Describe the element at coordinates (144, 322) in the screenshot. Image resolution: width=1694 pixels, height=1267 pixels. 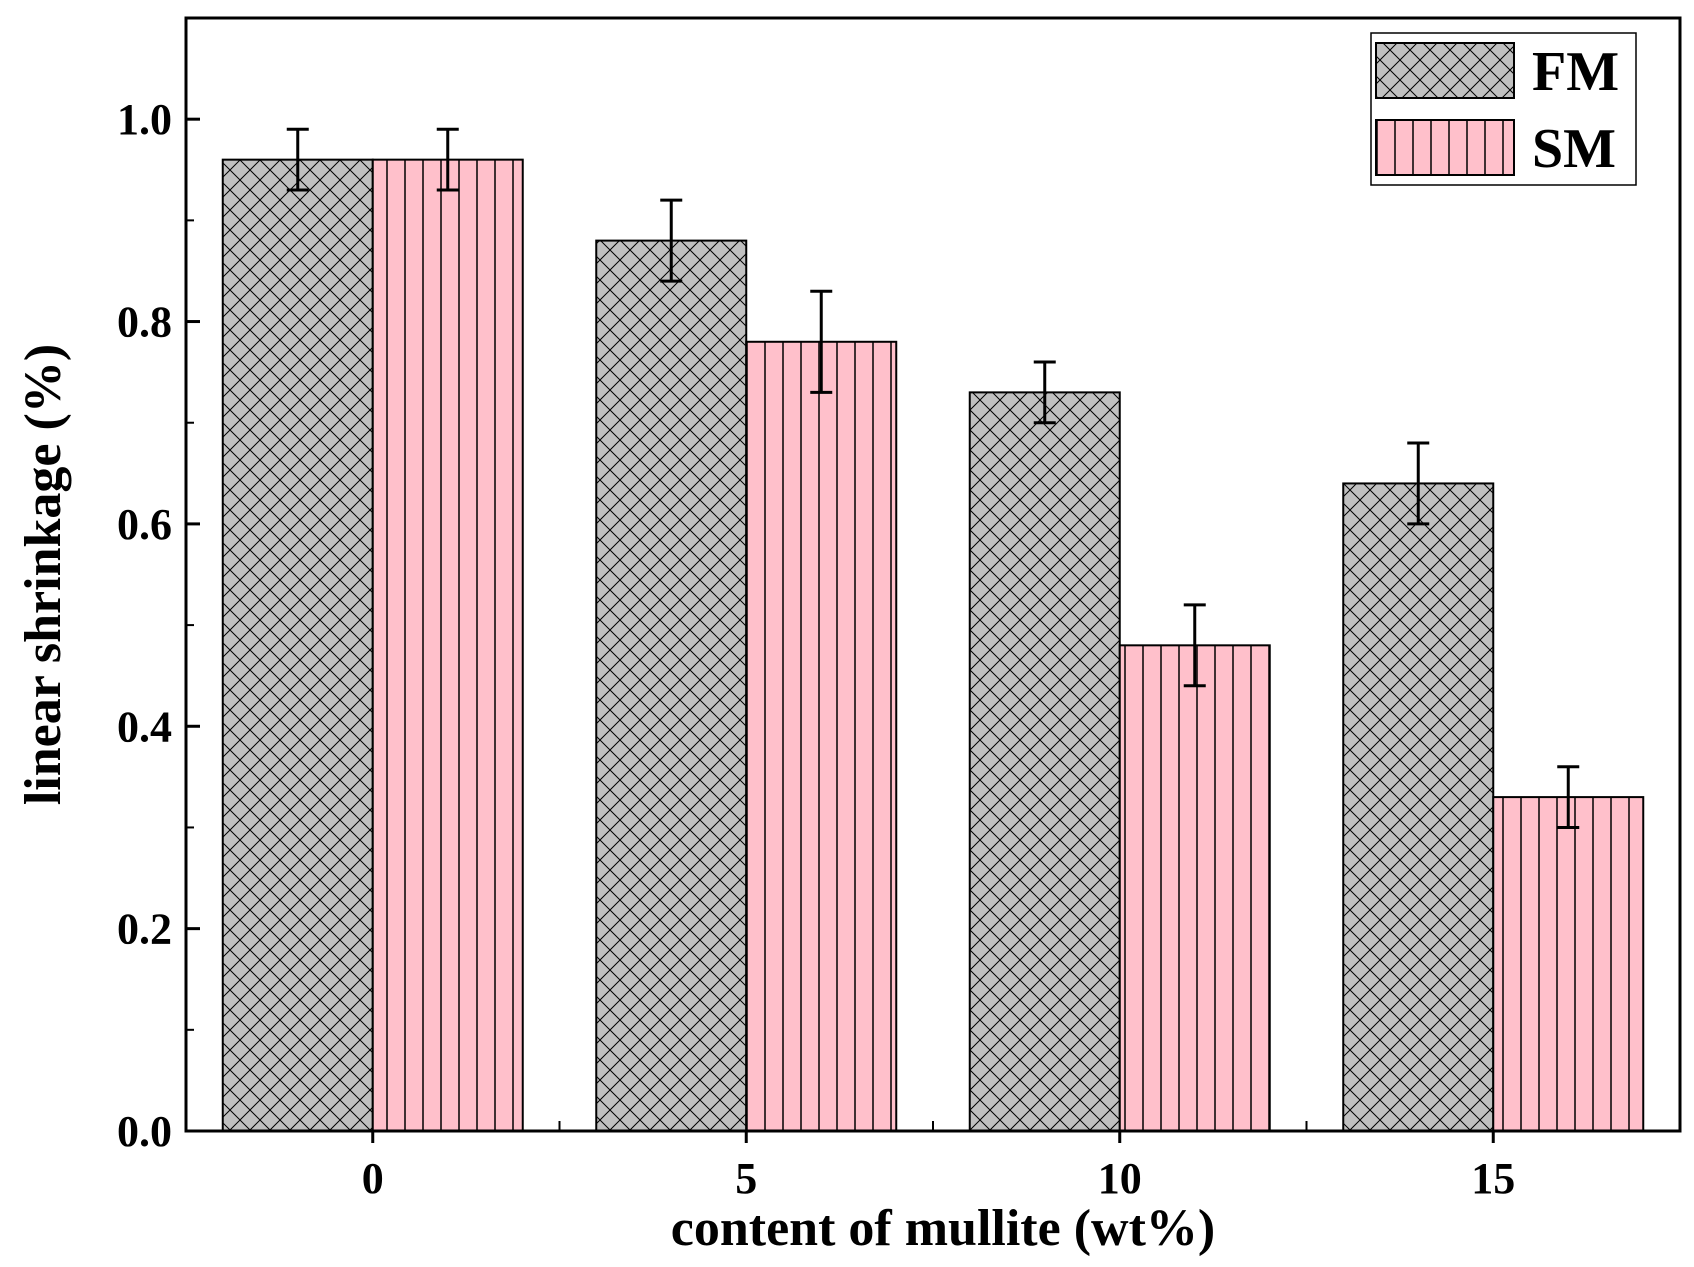
I see `y-tick-label: 0.8` at that location.